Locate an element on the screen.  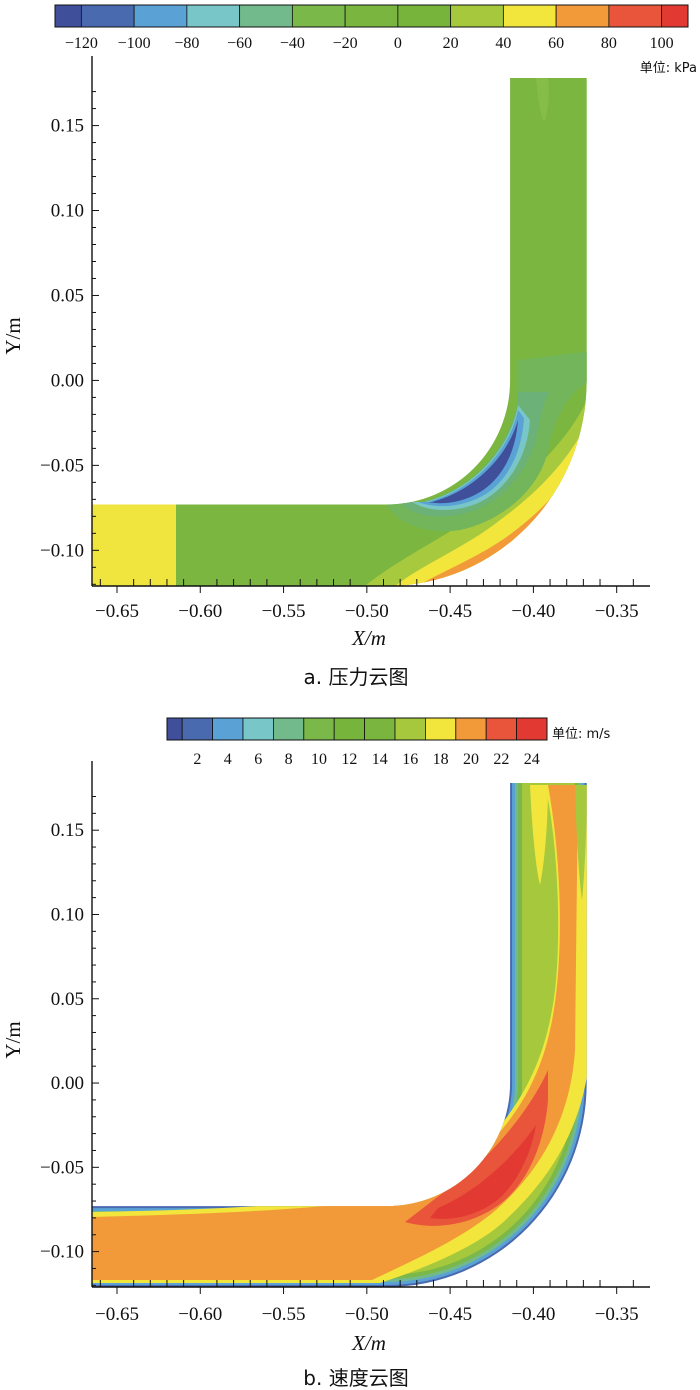
pressure-y-axis-label: Y/m is located at coordinates (13, 335).